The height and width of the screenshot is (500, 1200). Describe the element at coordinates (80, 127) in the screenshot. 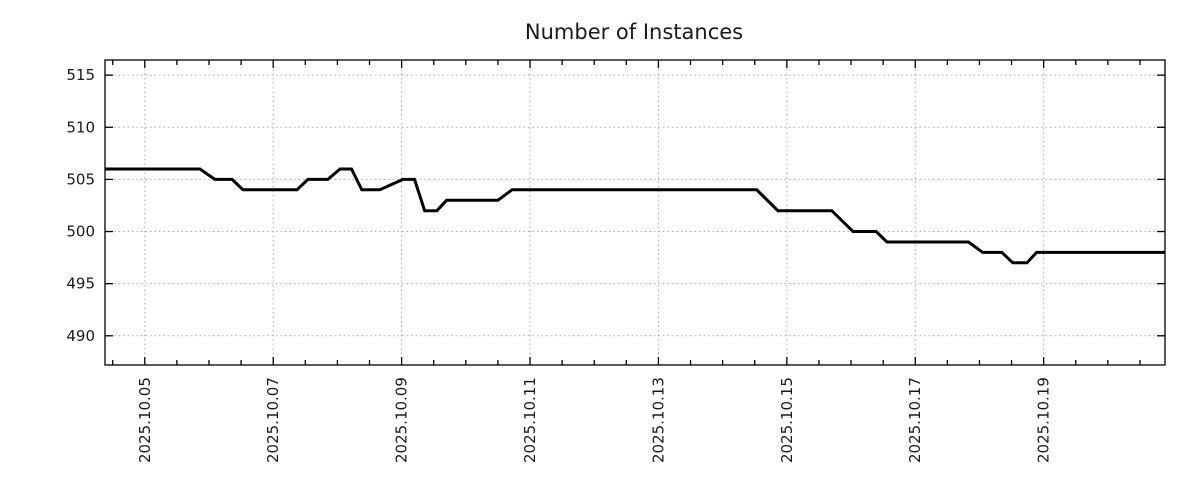

I see `y-tick-label: 510` at that location.